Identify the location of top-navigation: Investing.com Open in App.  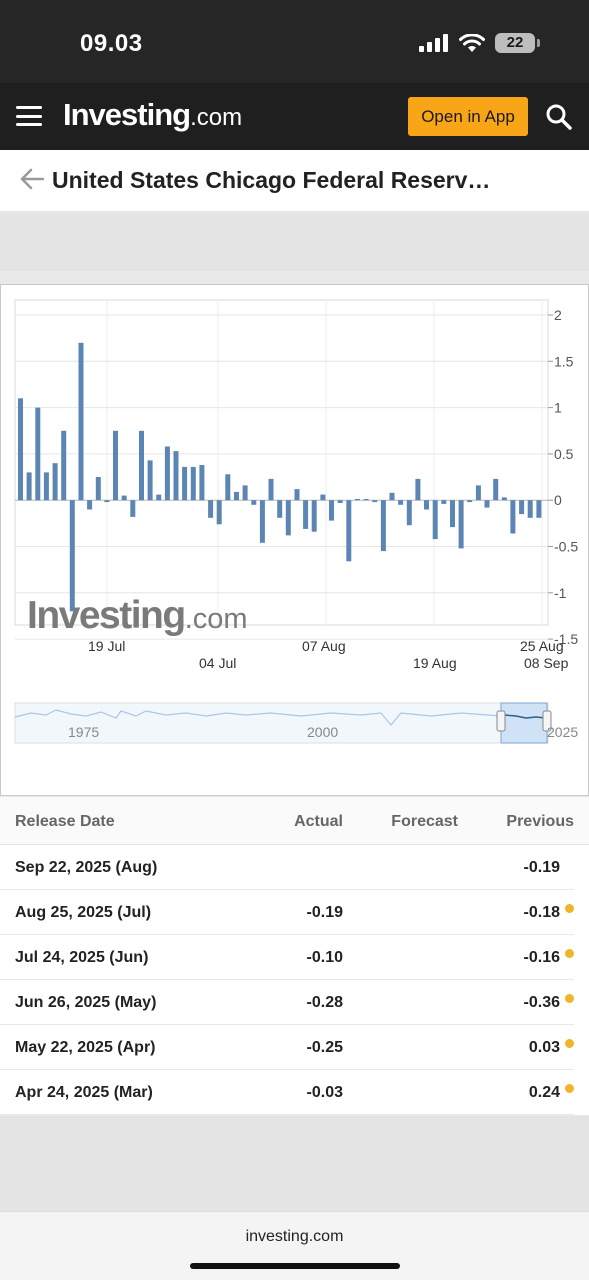
(294, 116).